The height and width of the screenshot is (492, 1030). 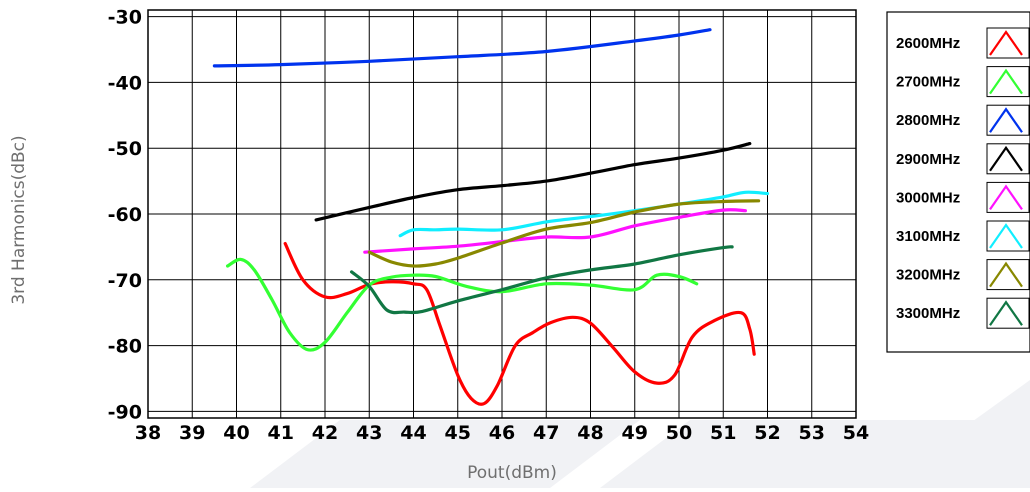 What do you see at coordinates (369, 433) in the screenshot?
I see `x-tick-label: 43` at bounding box center [369, 433].